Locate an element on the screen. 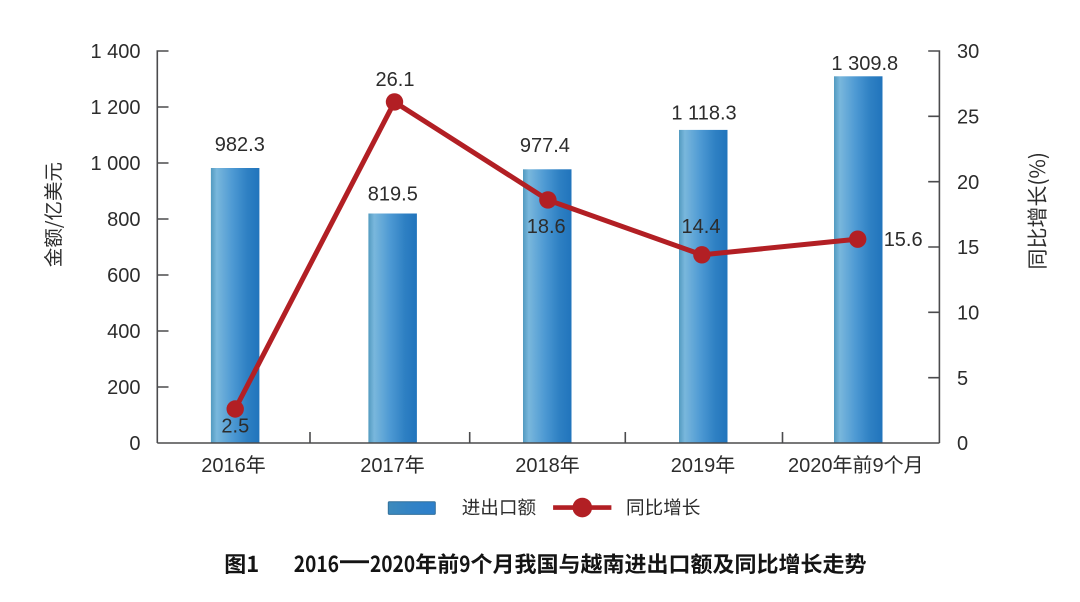 This screenshot has height=602, width=1080. svg-text: 10 is located at coordinates (968, 314).